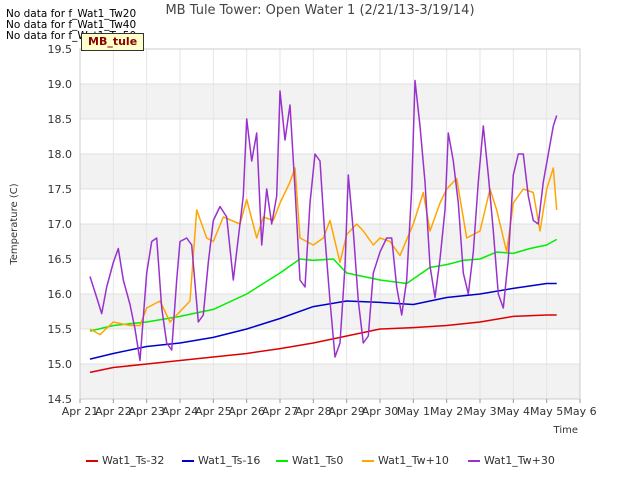 Image resolution: width=640 pixels, height=480 pixels. I want to click on station-tag: MB_tule, so click(113, 42).